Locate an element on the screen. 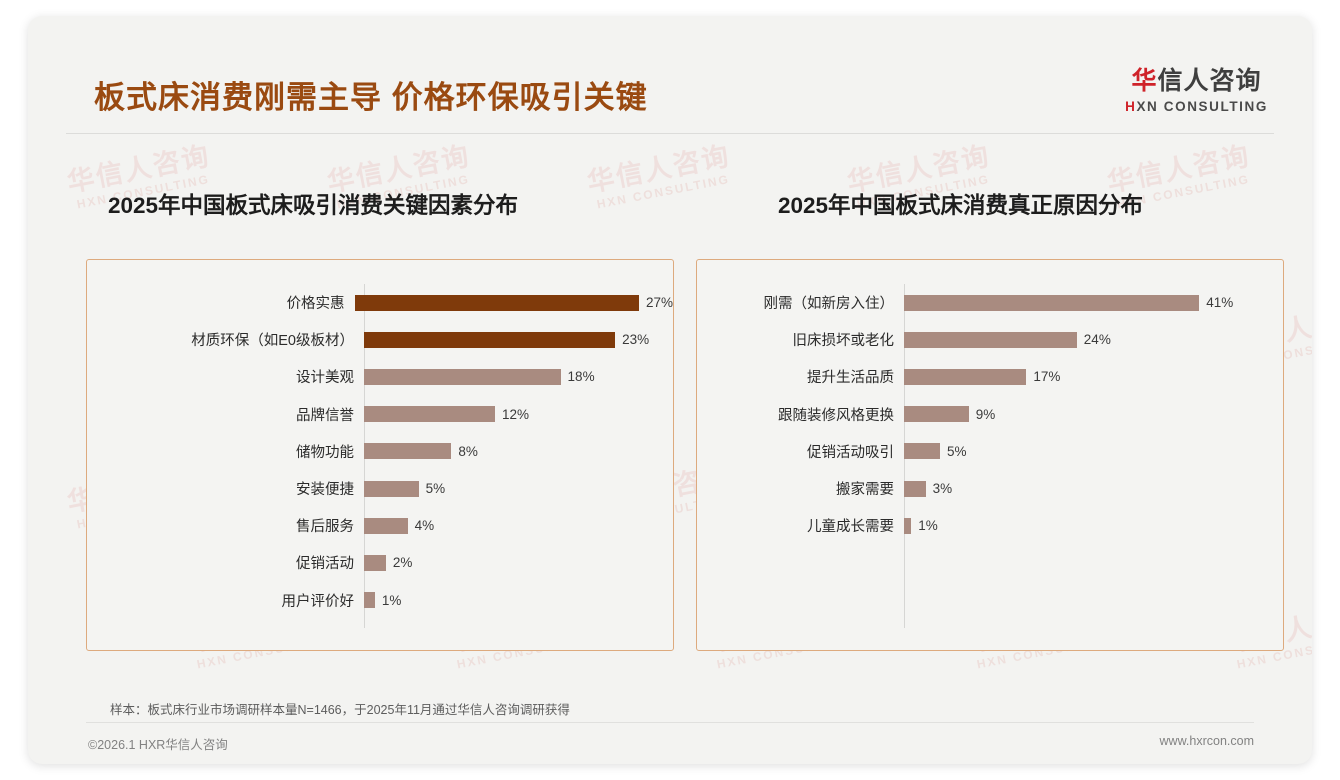  copyright-text: ©2026.1 HXR华信人咨询 is located at coordinates (158, 745).